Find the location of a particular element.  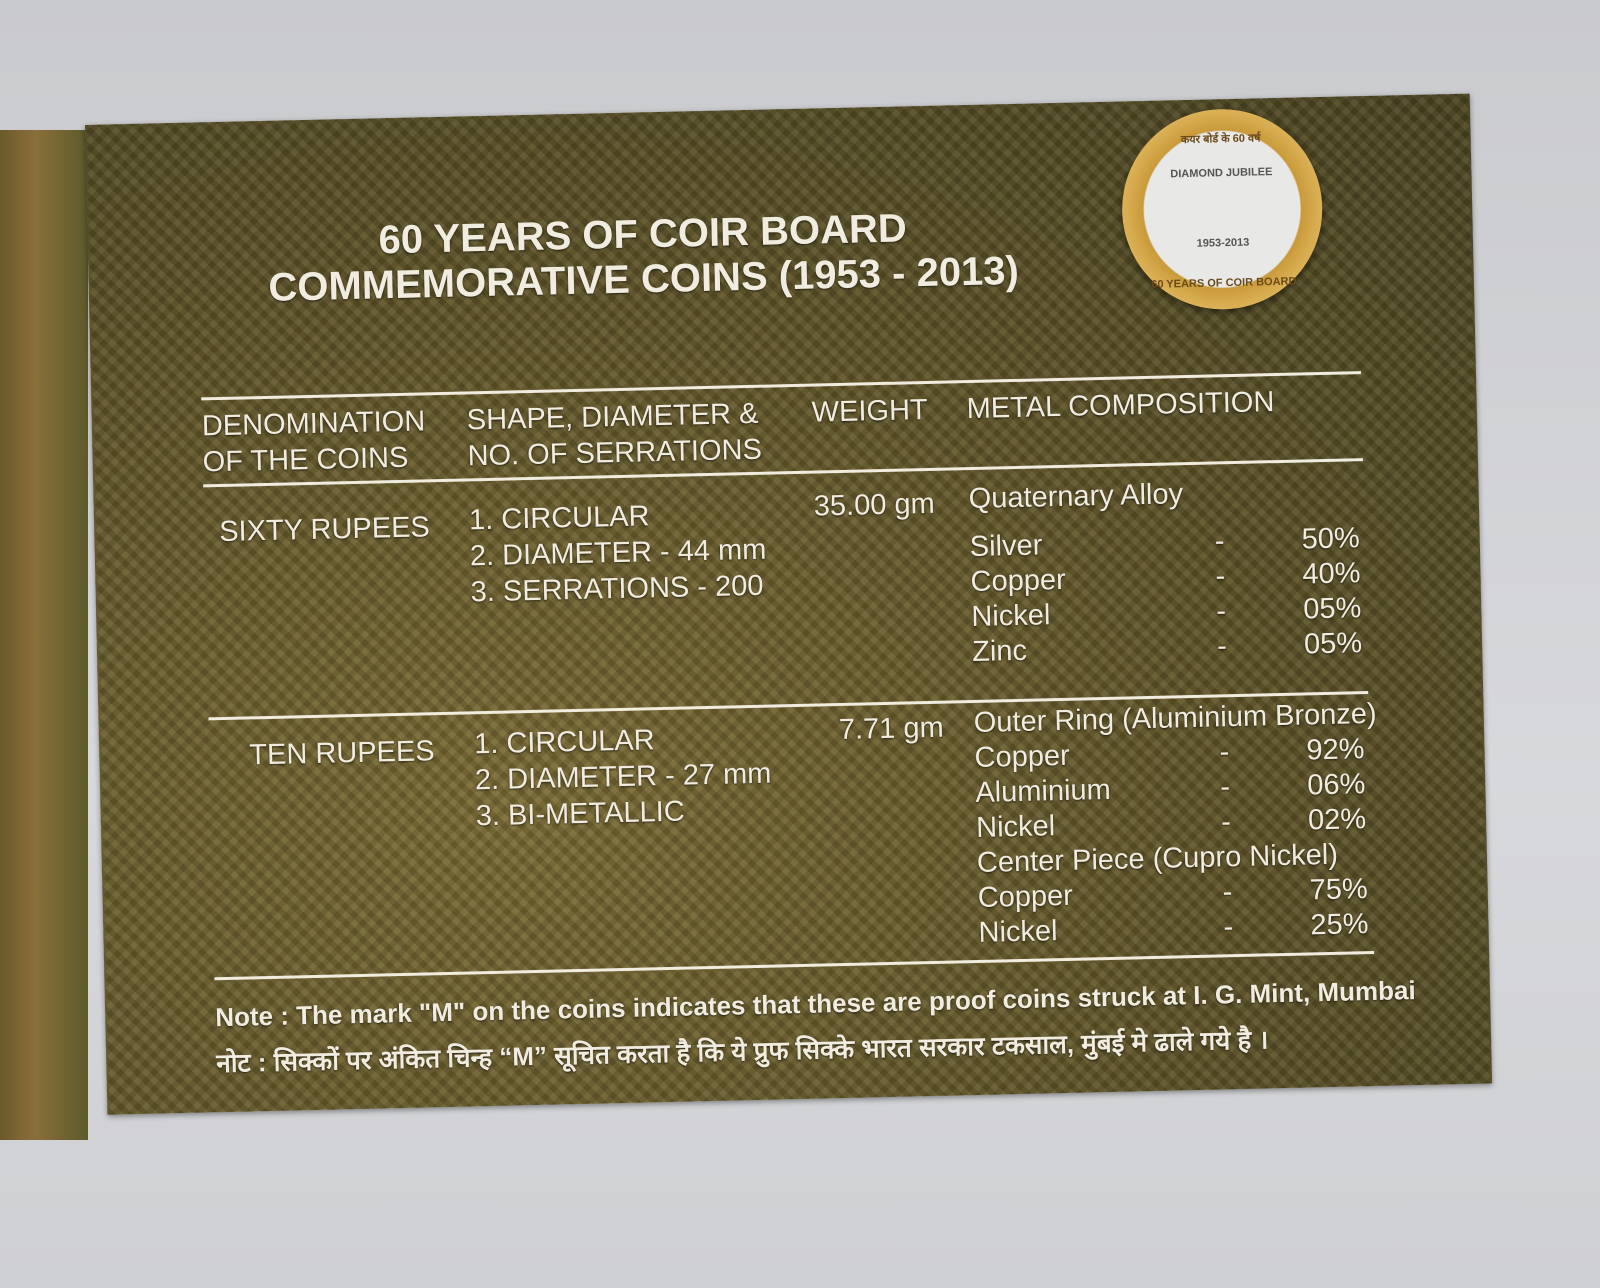

shape-item: 3. BI-METALLIC is located at coordinates (580, 814).